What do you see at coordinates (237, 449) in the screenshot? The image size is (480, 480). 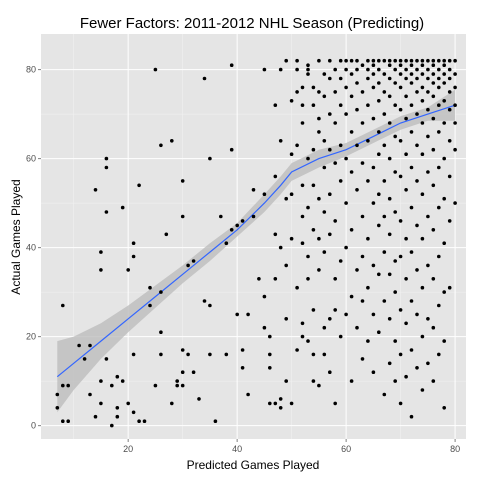 I see `x-tick-label: 40` at bounding box center [237, 449].